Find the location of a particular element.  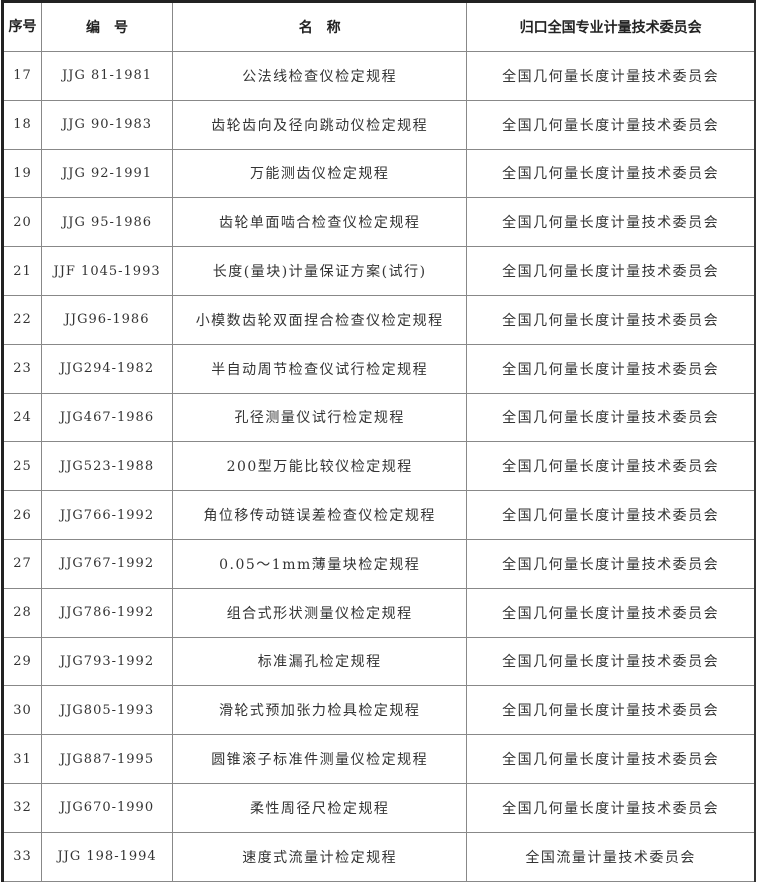

code-cell: JJG 90-1983 is located at coordinates (107, 124).